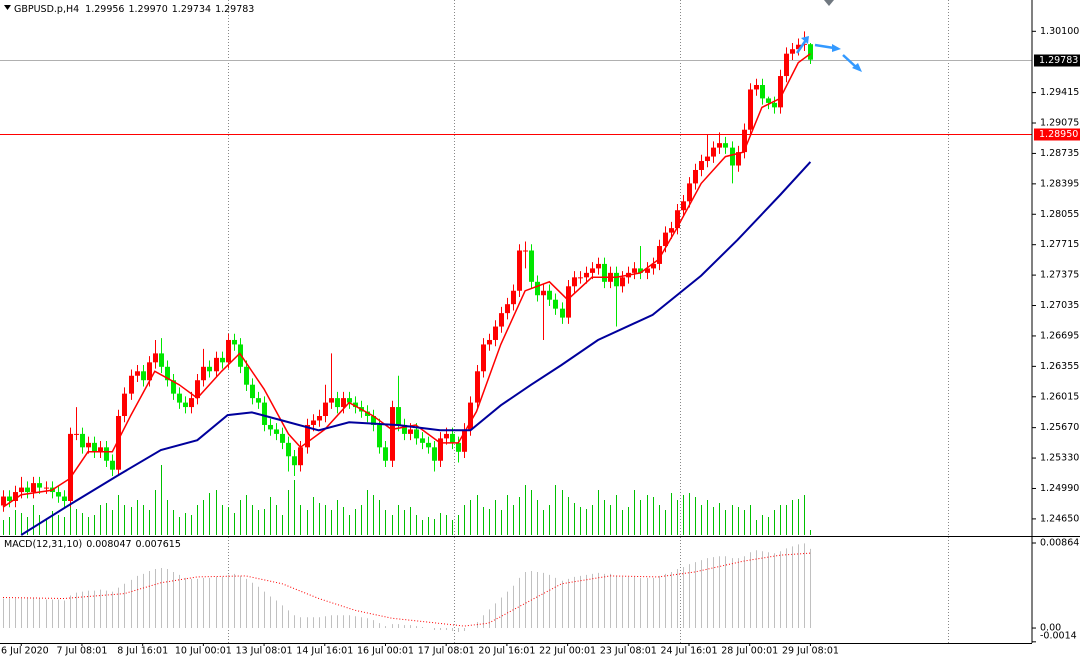 This screenshot has width=1080, height=659. What do you see at coordinates (1058, 636) in the screenshot?
I see `macd-y-tick-label: -0.0014` at bounding box center [1058, 636].